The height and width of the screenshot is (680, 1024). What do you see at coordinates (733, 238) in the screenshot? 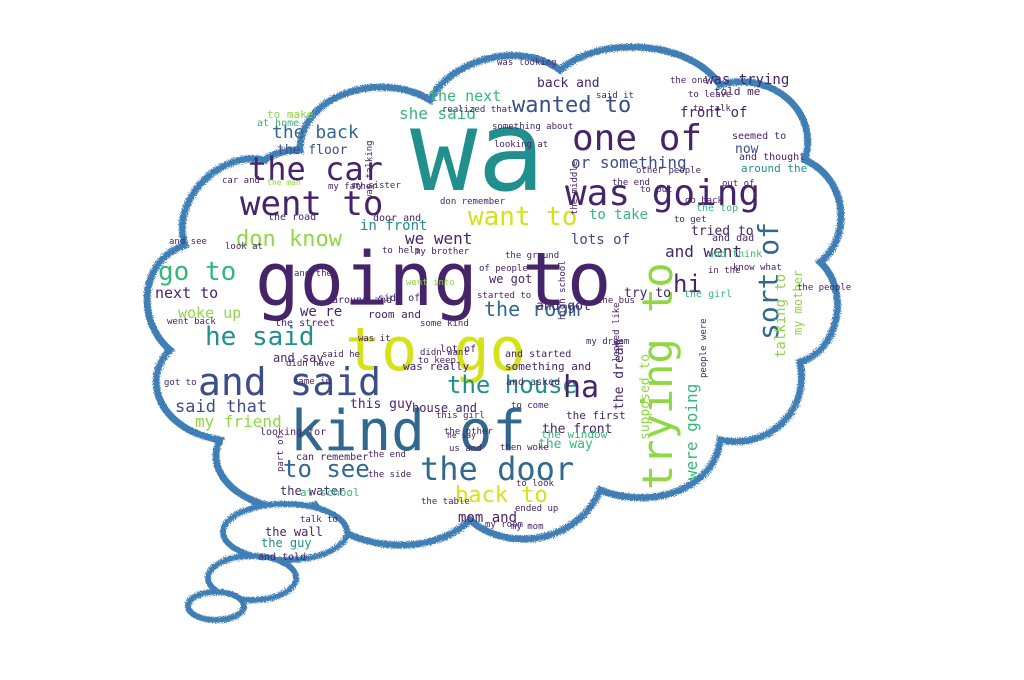
I see `cloud-word: and dad` at bounding box center [733, 238].